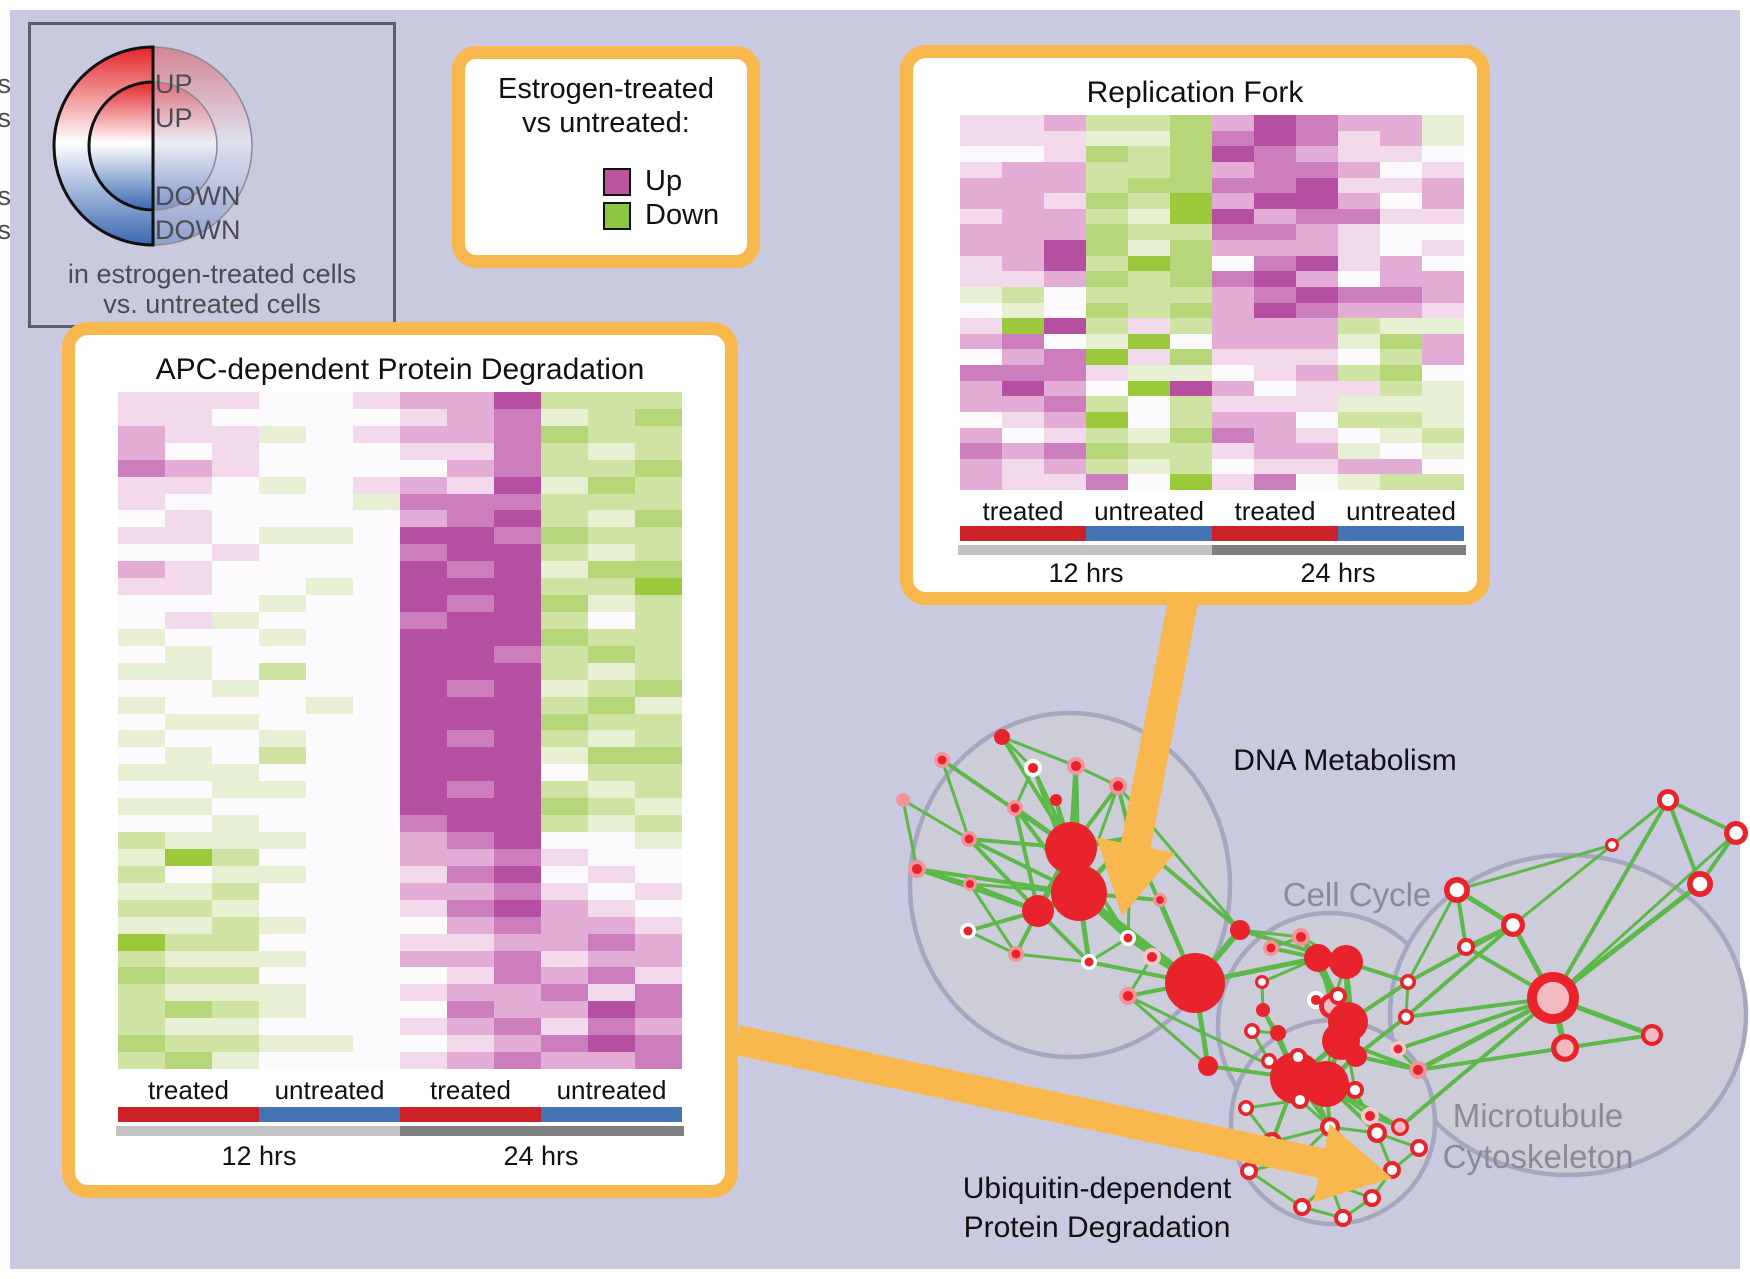  I want to click on network-node, so click(1263, 1010).